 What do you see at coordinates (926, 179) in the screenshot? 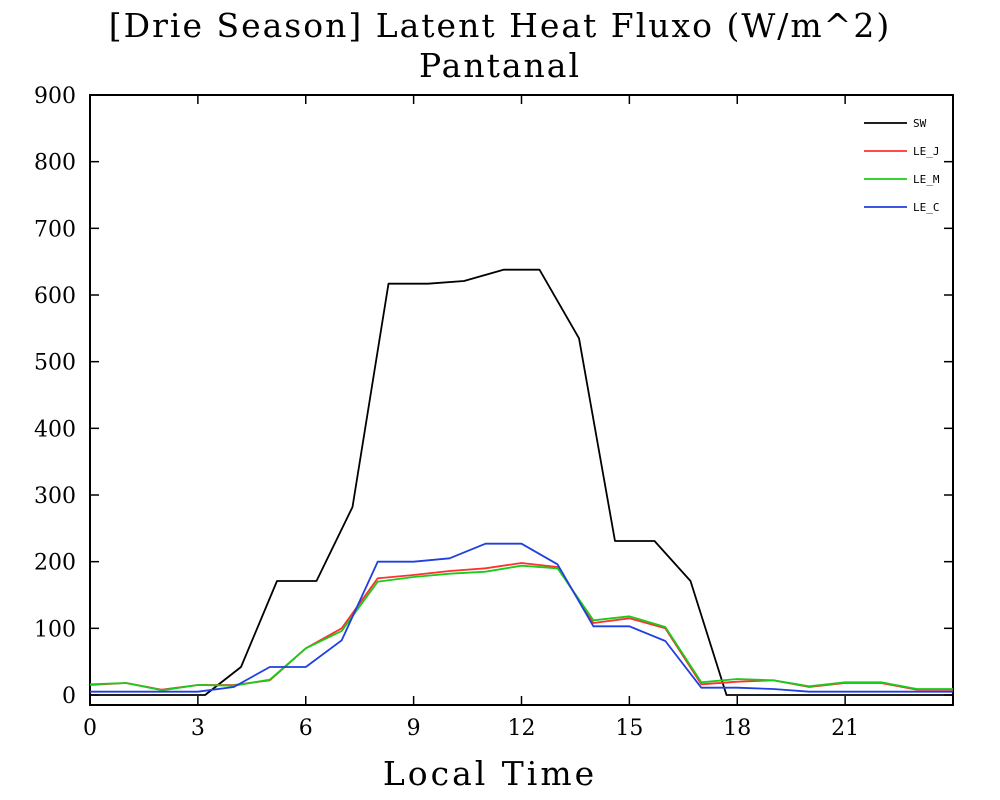
I see `legend-label: LE_M` at bounding box center [926, 179].